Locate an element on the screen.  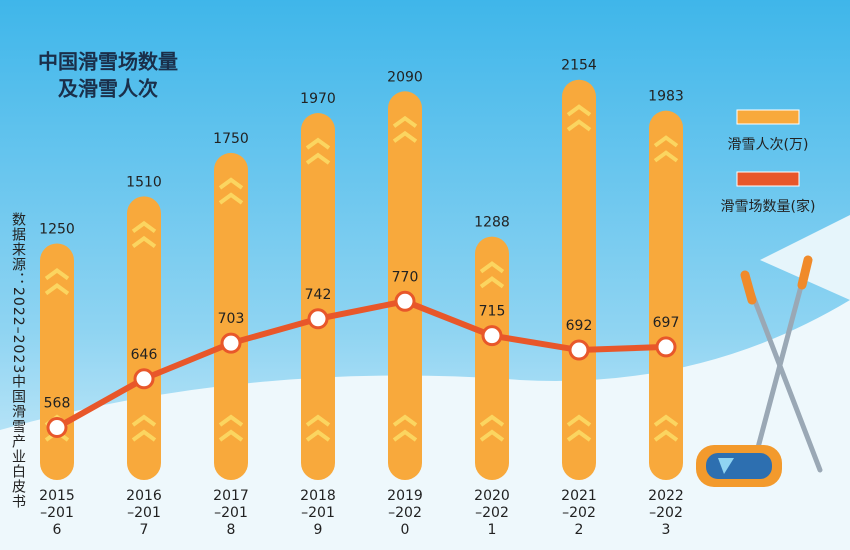
line-value-label: 703 is located at coordinates (231, 319).